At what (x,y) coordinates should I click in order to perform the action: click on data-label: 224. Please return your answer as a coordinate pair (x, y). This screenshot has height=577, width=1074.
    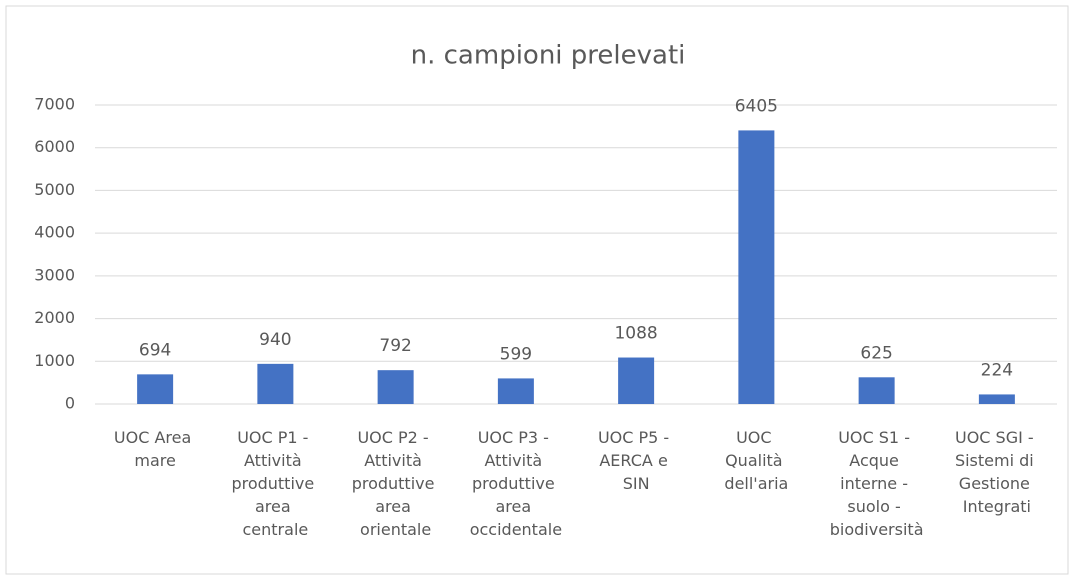
    Looking at the image, I should click on (997, 370).